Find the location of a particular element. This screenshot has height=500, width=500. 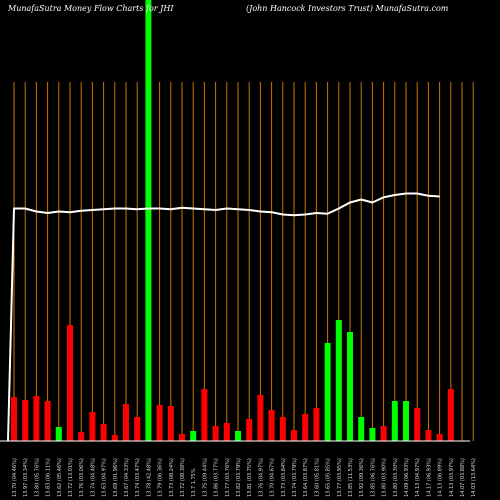

x-tick-label: 14.03 (13.64%) is located at coordinates (474, 477).